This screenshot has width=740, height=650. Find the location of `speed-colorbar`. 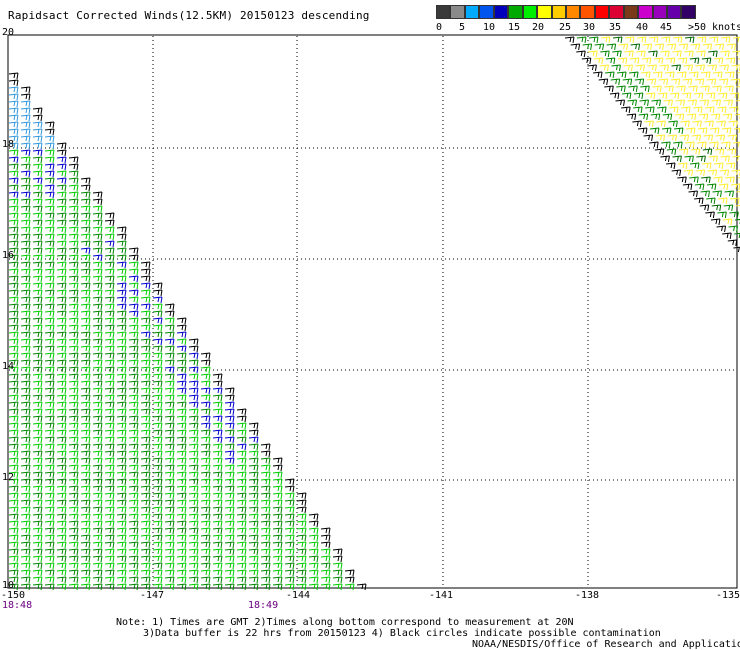

speed-colorbar is located at coordinates (566, 12).